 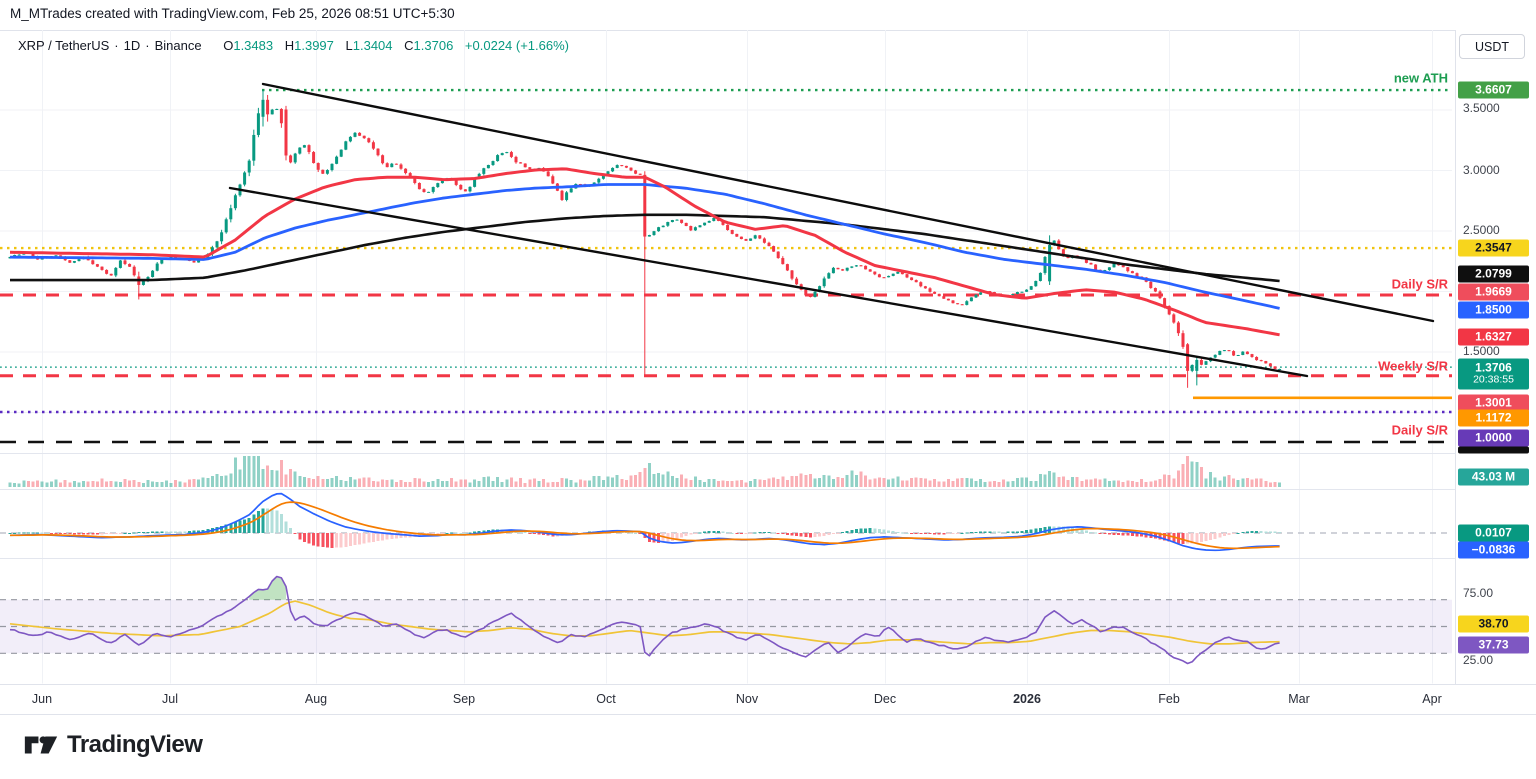 I want to click on low-letter: L, so click(x=349, y=45).